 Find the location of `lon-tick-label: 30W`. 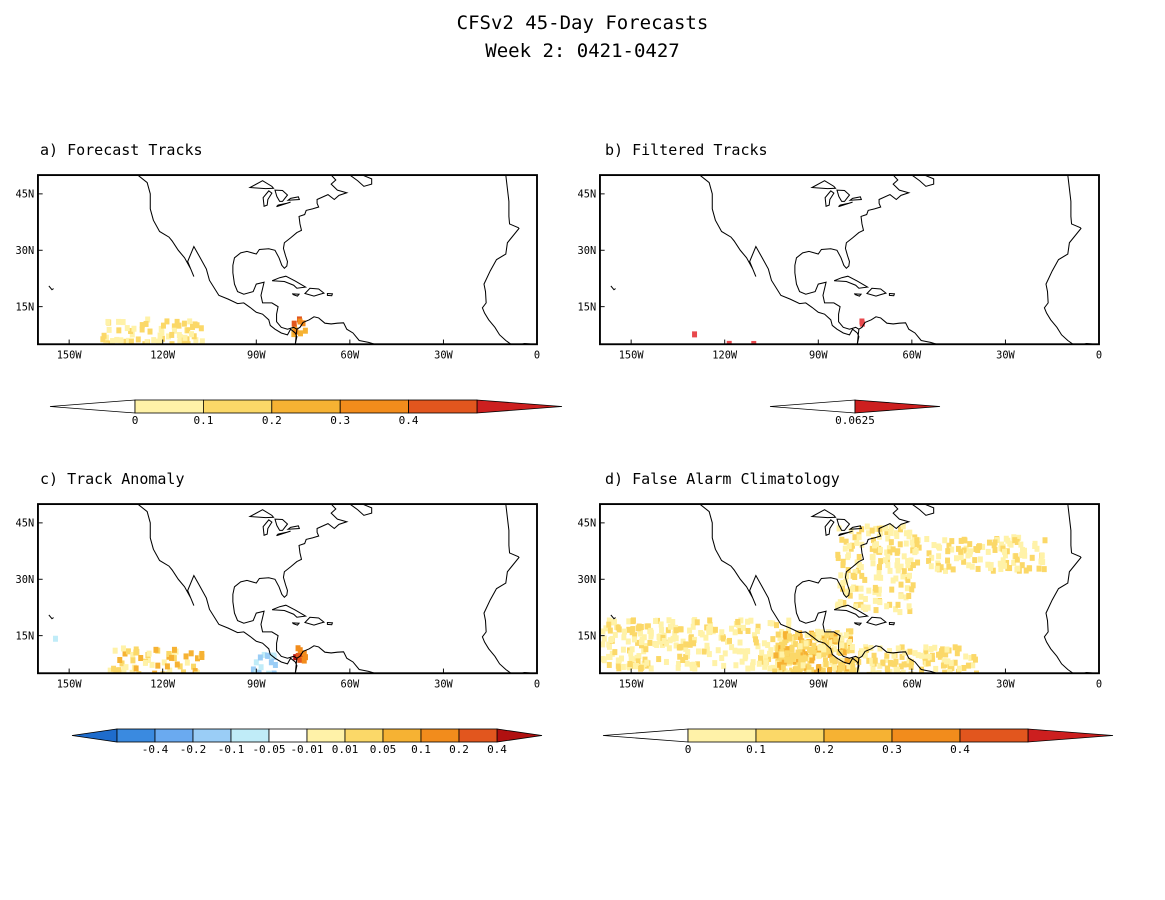

lon-tick-label: 30W is located at coordinates (443, 355).